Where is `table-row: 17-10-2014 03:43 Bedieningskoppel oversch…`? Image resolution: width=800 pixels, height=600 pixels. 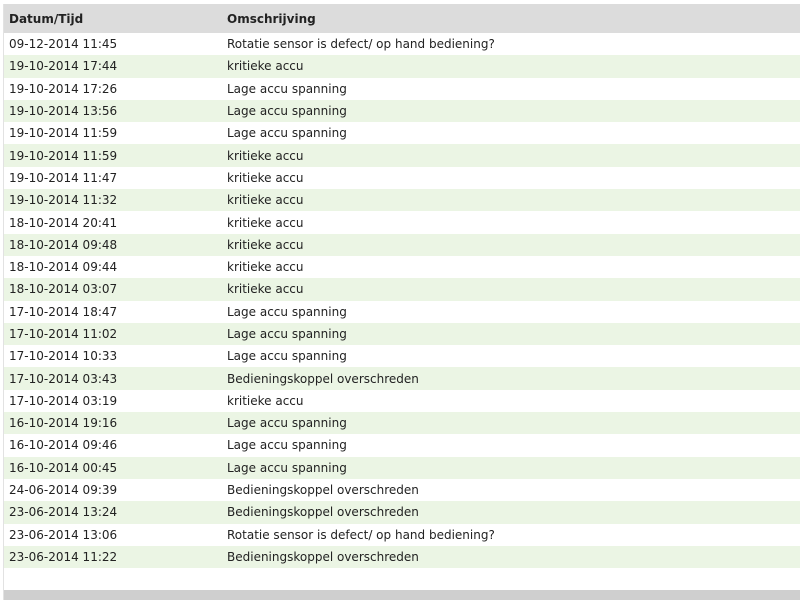 table-row: 17-10-2014 03:43 Bedieningskoppel oversch… is located at coordinates (402, 378).